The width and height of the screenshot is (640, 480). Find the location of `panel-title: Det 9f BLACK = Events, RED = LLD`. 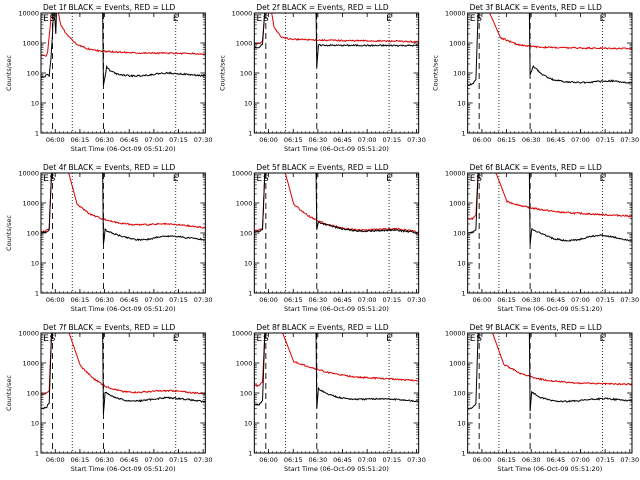

panel-title: Det 9f BLACK = Events, RED = LLD is located at coordinates (536, 327).